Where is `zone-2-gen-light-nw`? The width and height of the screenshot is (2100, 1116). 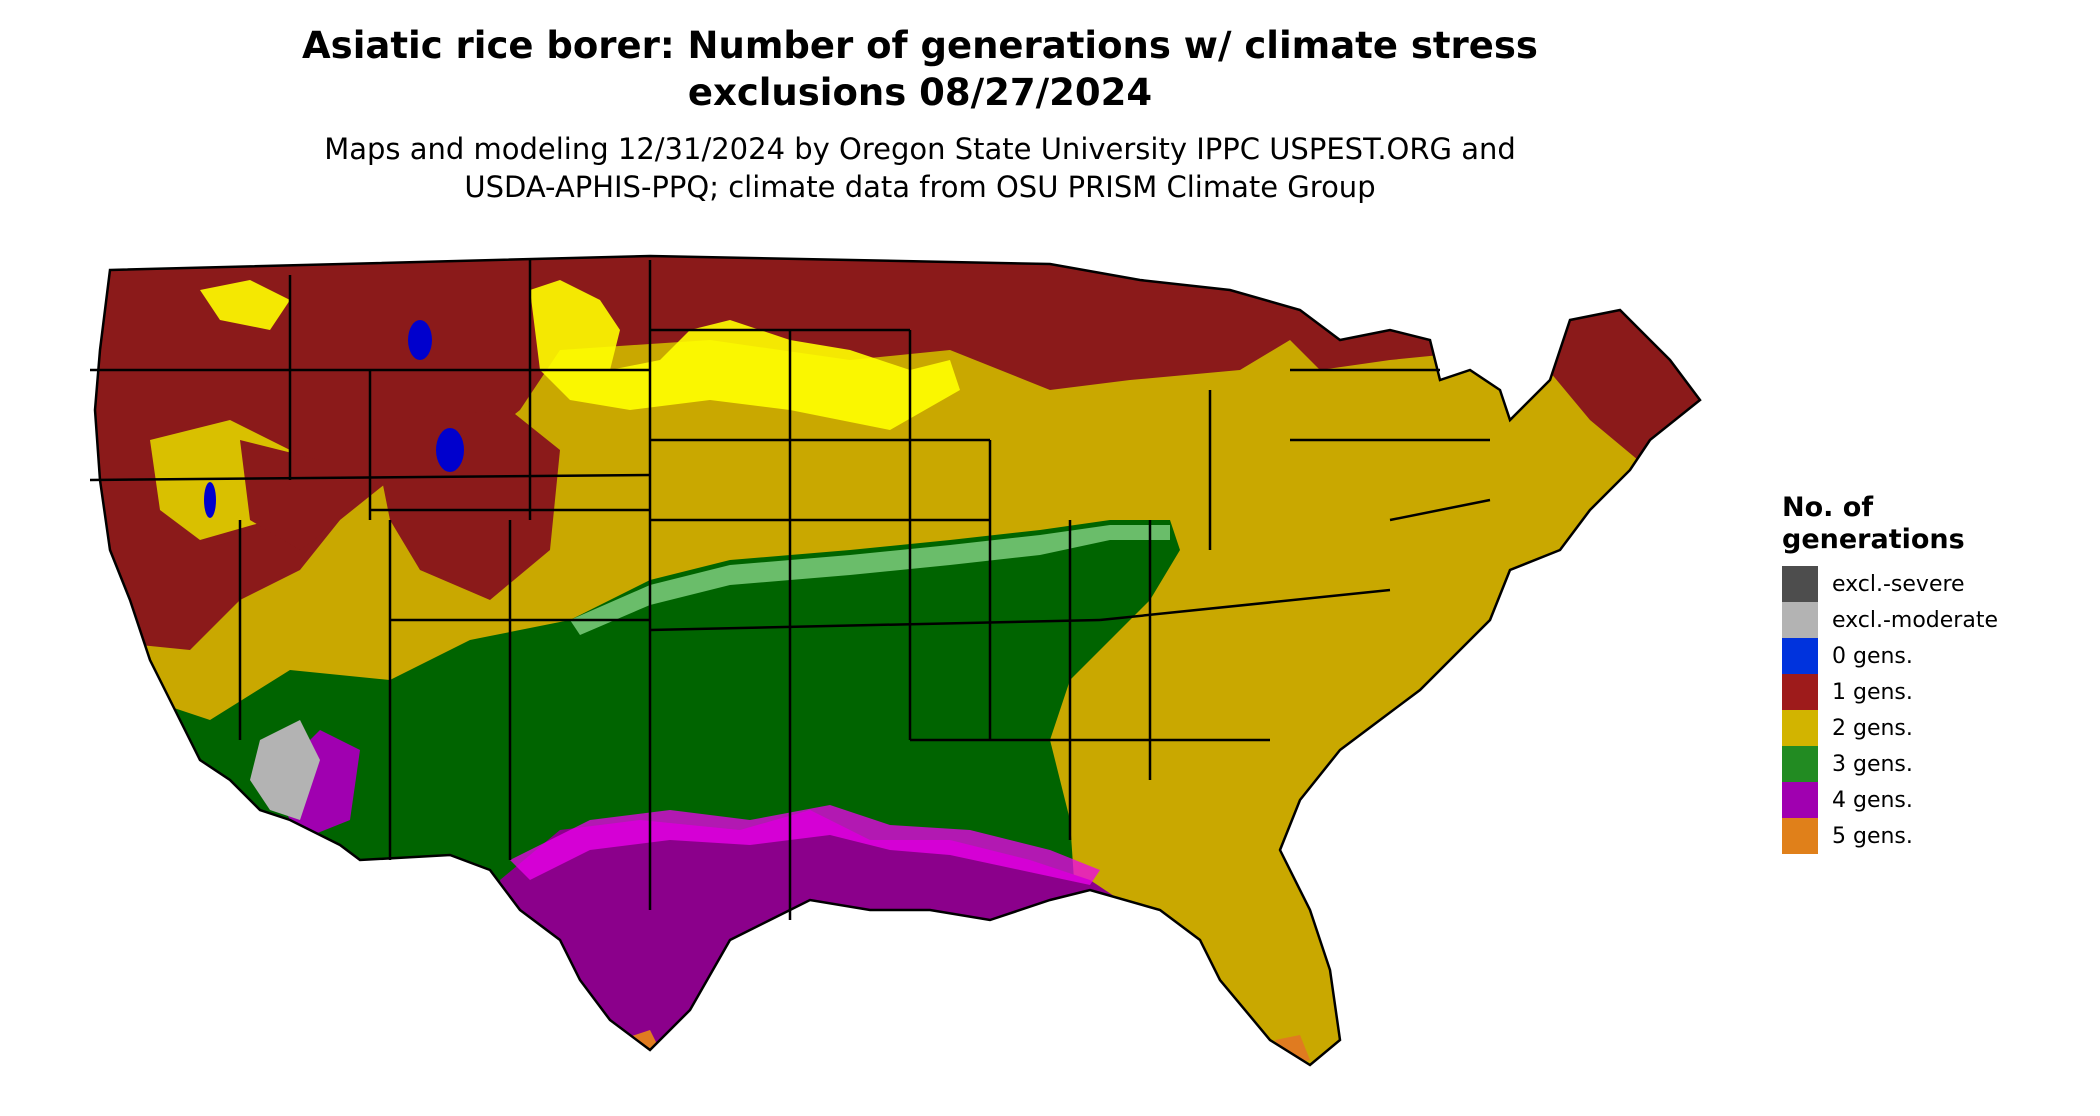
zone-2-gen-light-nw is located at coordinates (245, 305).